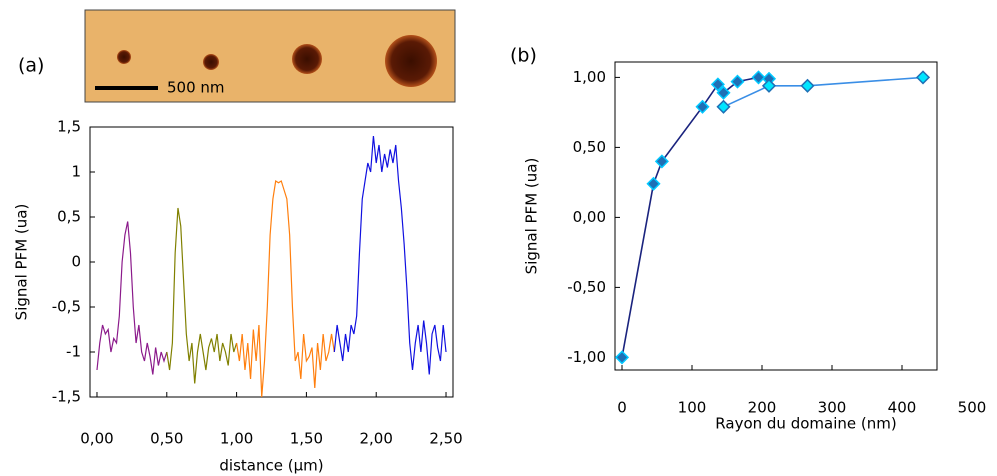 The height and width of the screenshot is (476, 997). What do you see at coordinates (96, 439) in the screenshot?
I see `x-tick-label: 0,00` at bounding box center [96, 439].